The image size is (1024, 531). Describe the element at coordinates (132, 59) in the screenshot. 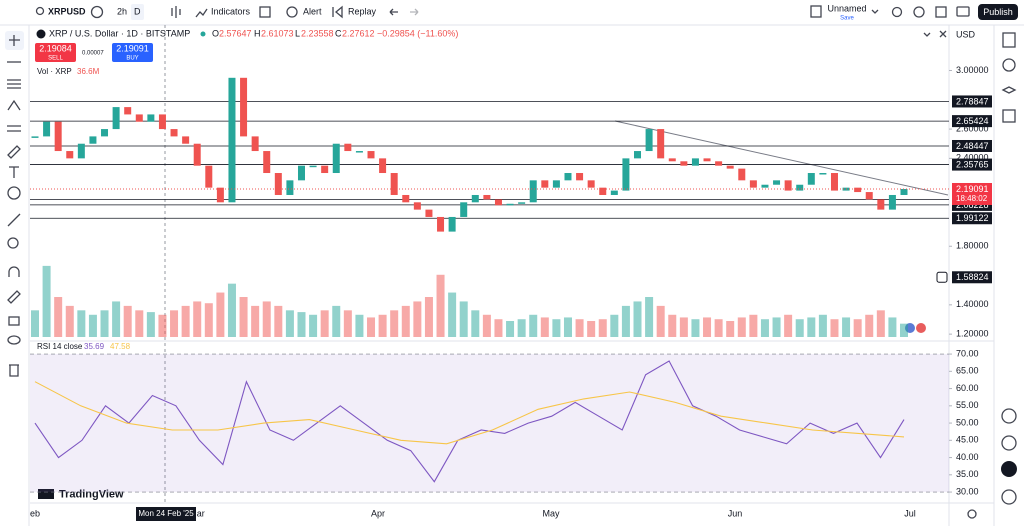

I see `buy-label: BUY` at that location.